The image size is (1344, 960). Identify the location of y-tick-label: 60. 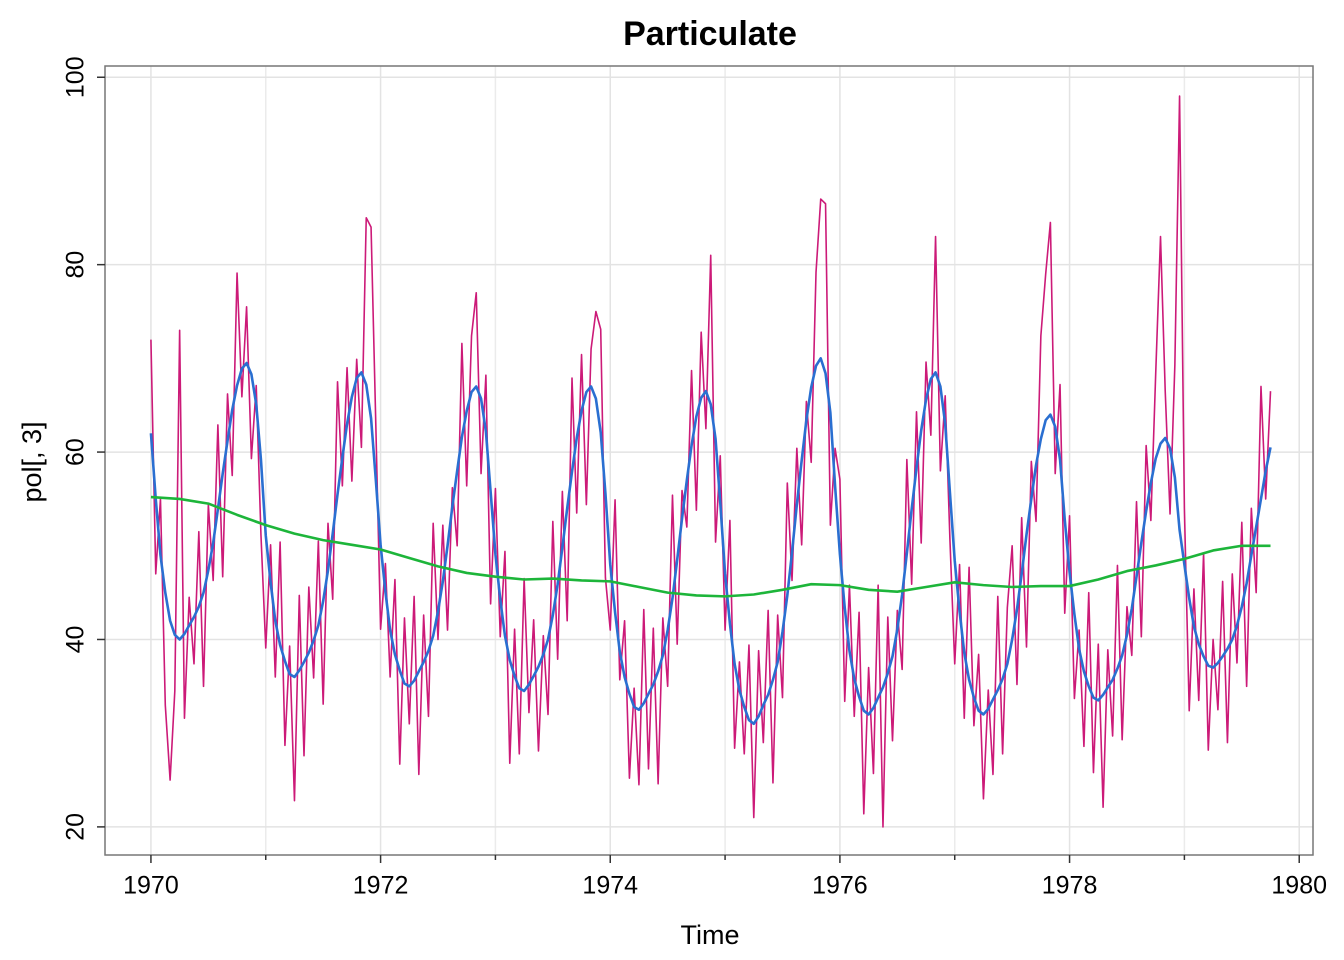
(76, 452).